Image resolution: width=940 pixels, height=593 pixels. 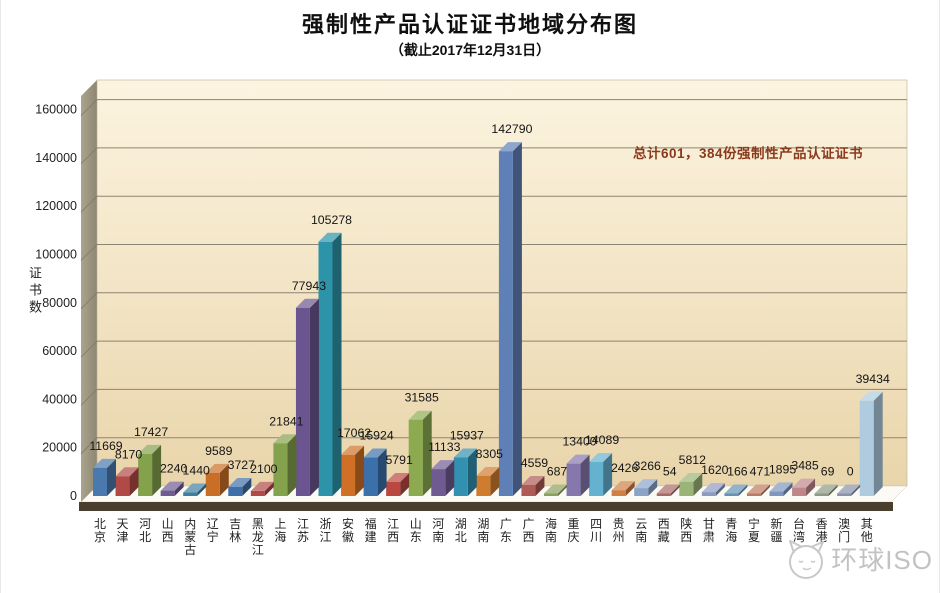 What do you see at coordinates (506, 530) in the screenshot?
I see `x-category-label: 广东` at bounding box center [506, 530].